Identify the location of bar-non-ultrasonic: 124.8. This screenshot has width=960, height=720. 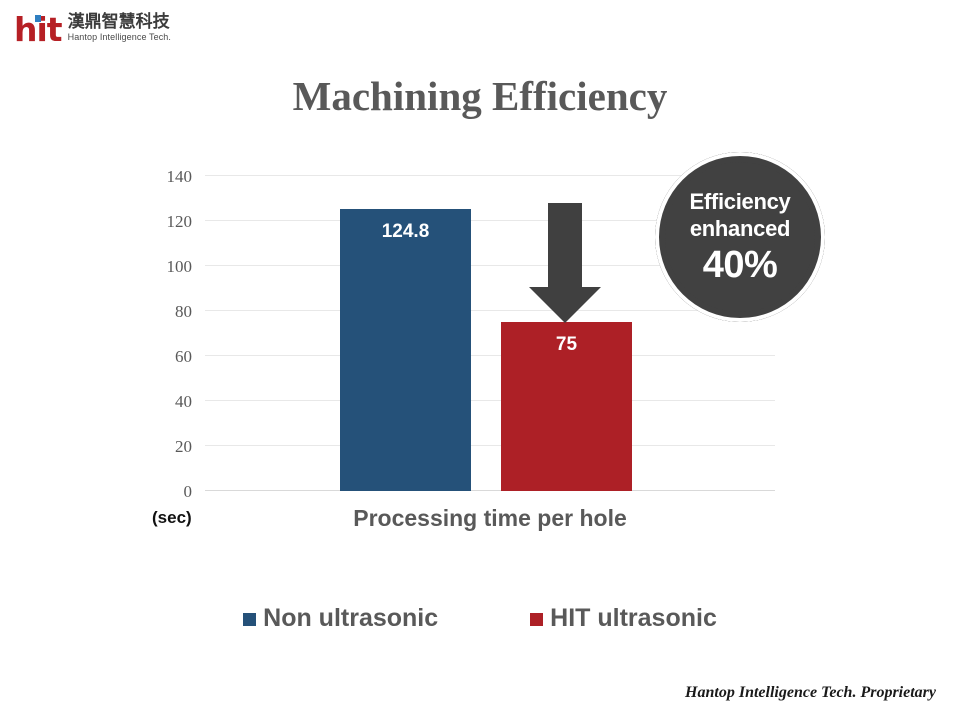
(405, 350).